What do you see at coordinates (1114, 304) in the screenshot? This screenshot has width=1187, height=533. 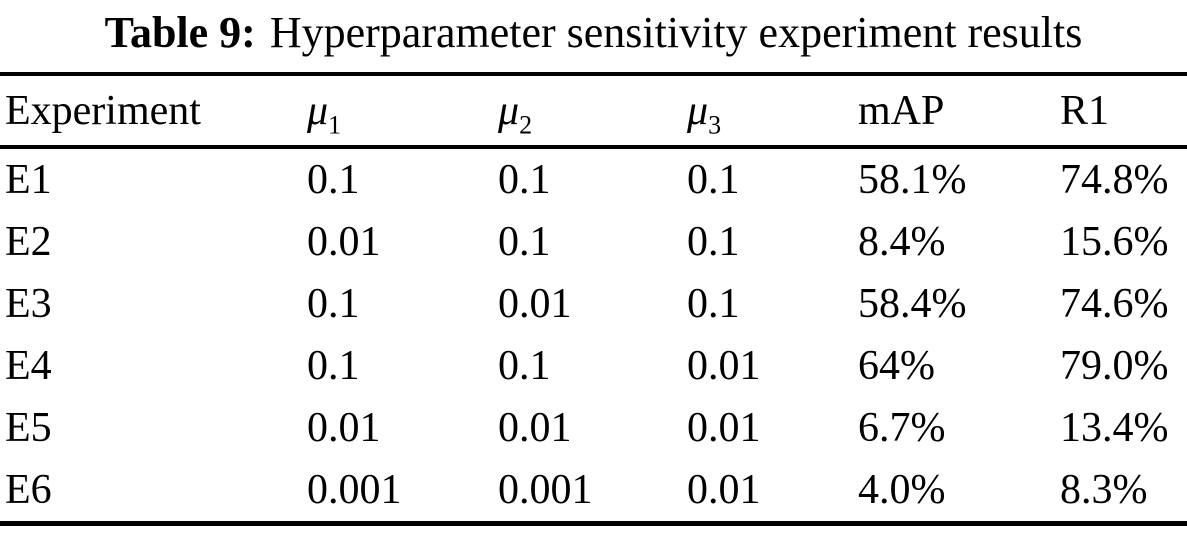 I see `cell-r1: 74.6%` at bounding box center [1114, 304].